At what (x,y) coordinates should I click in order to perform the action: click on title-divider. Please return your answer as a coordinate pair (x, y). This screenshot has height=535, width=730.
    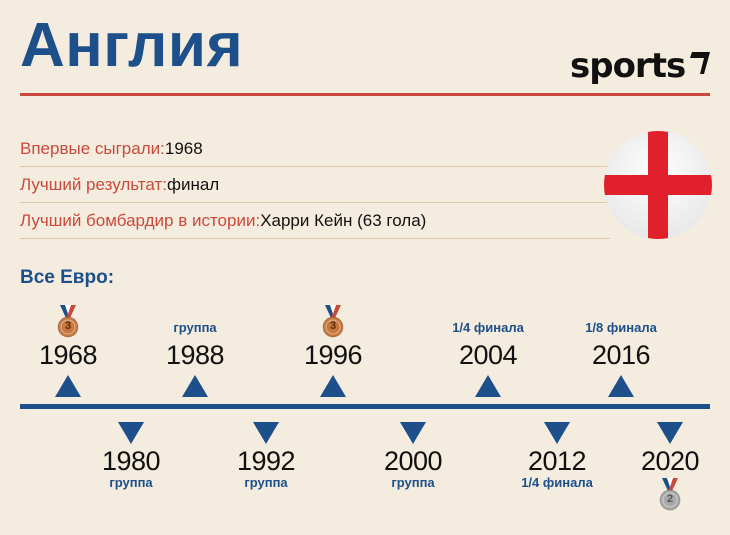
    Looking at the image, I should click on (365, 94).